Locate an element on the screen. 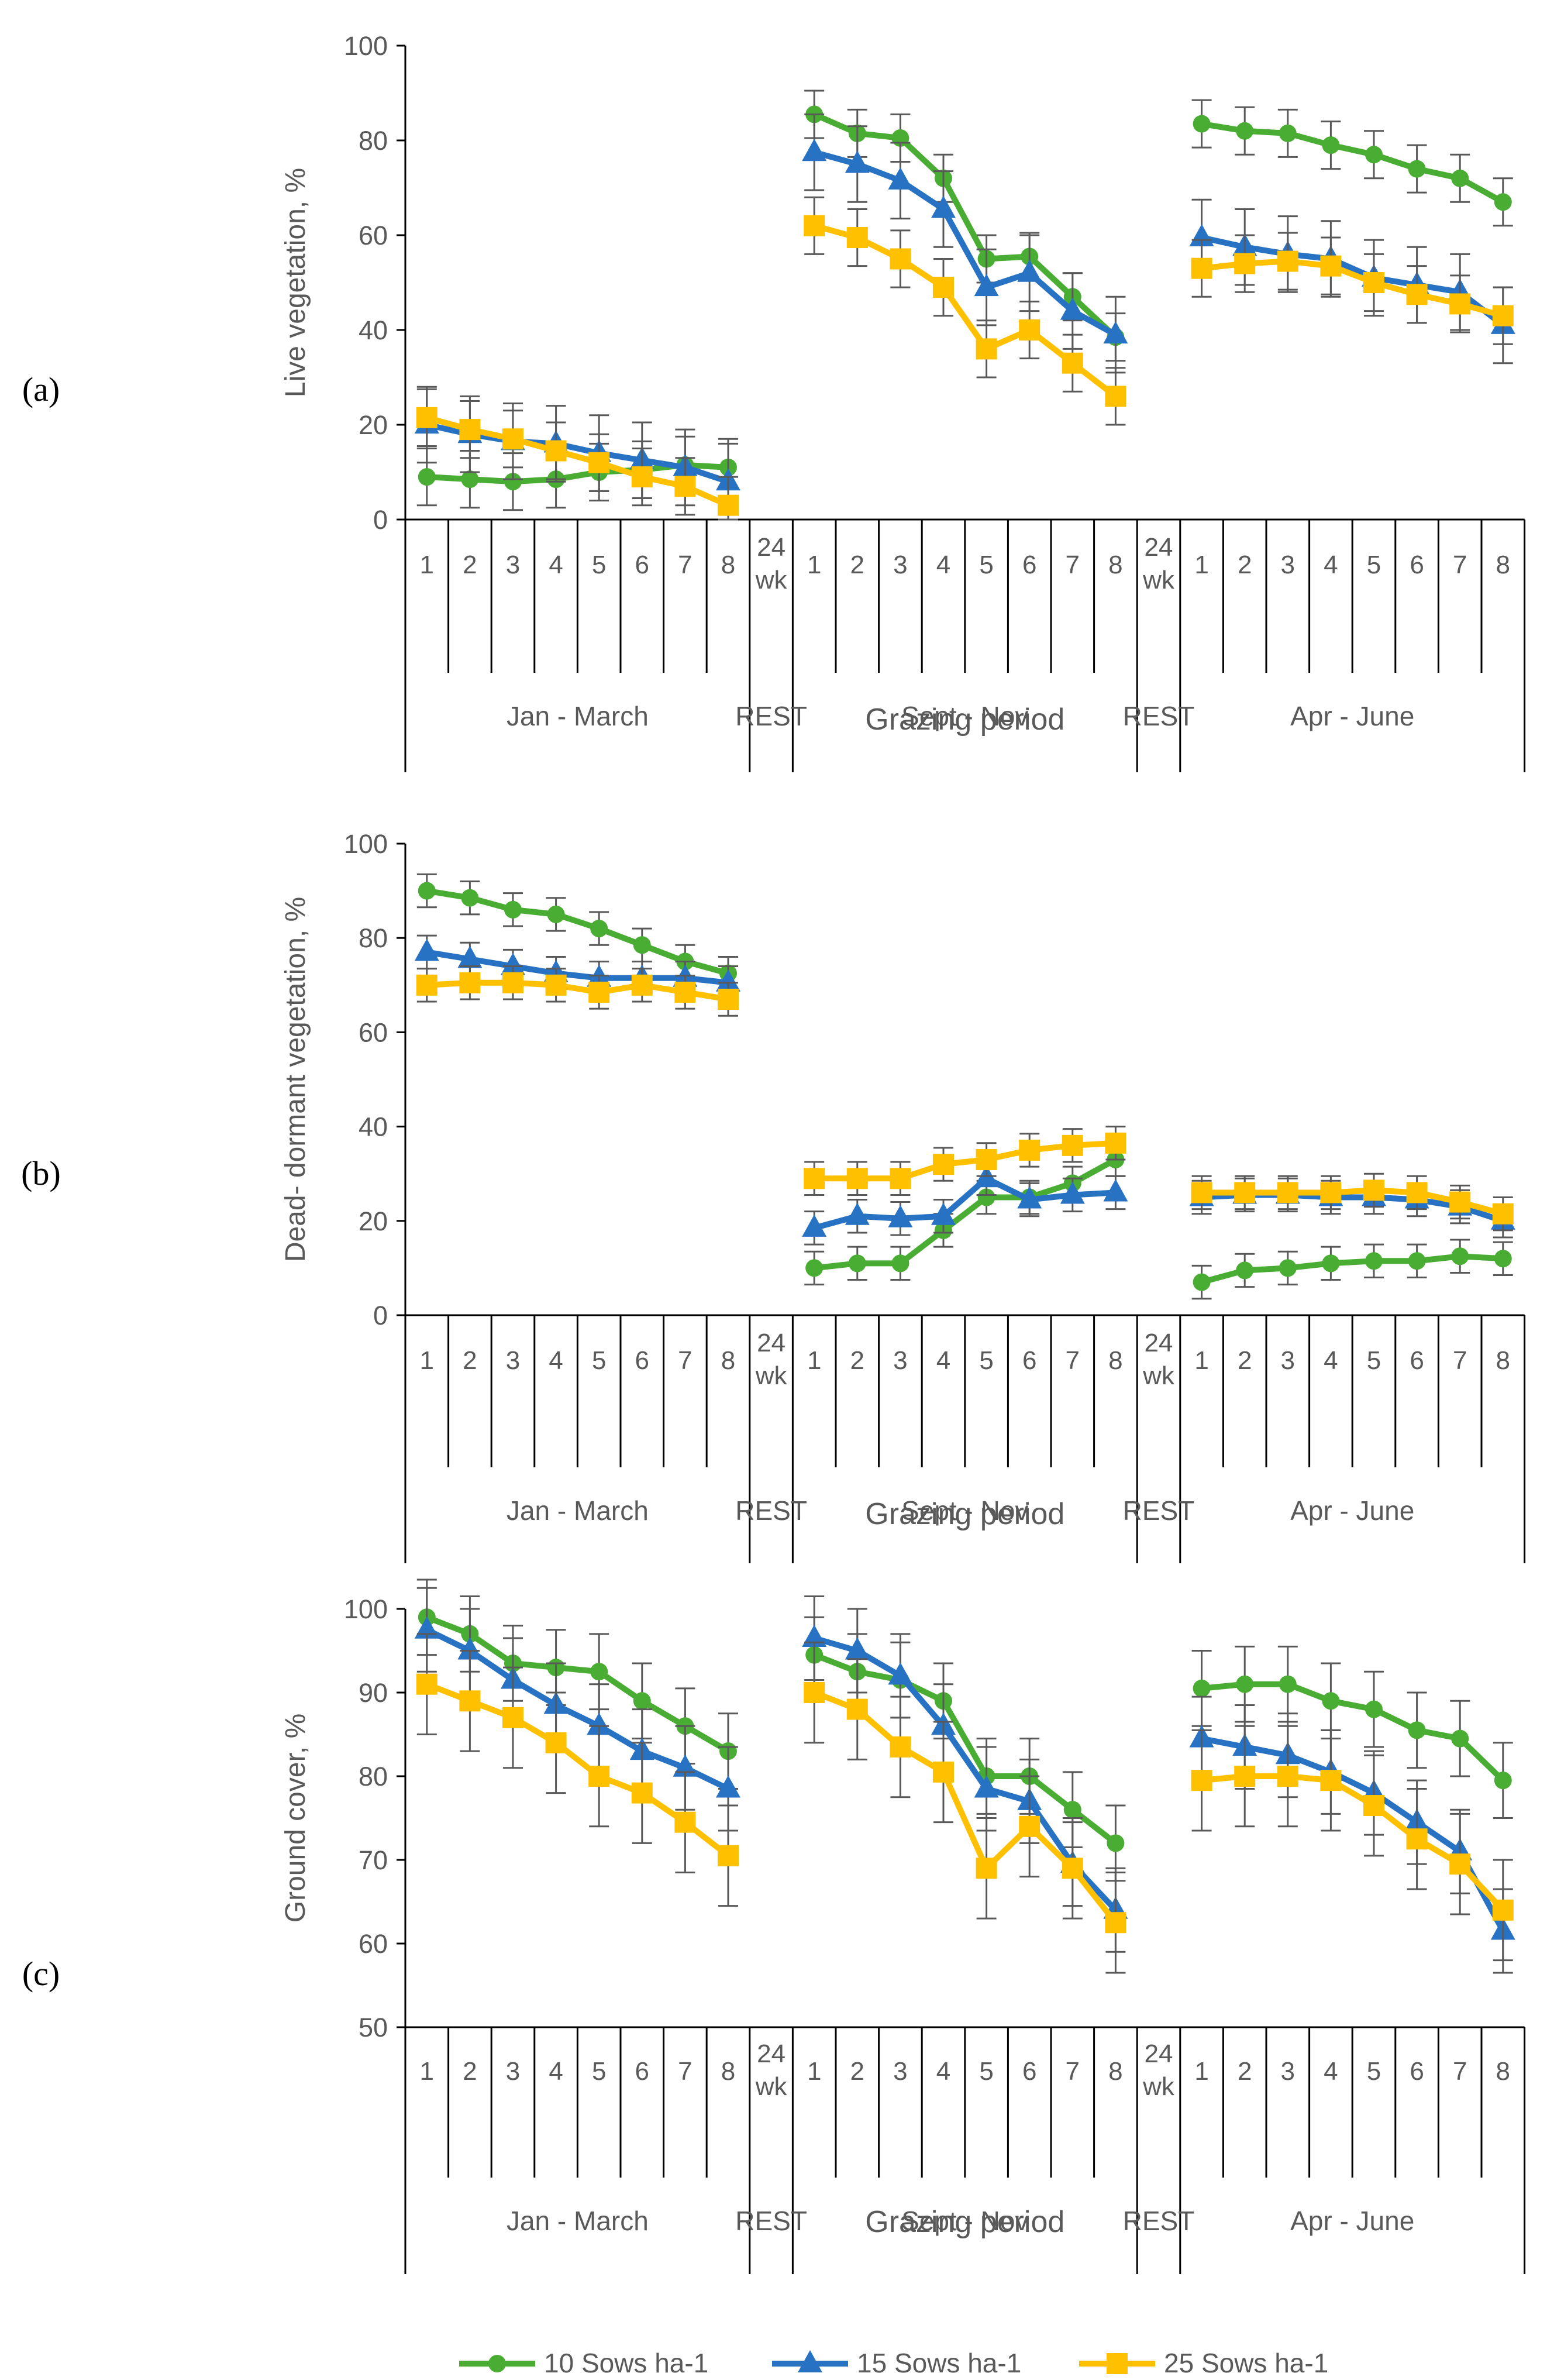  x-group-label: Sept - Nov is located at coordinates (964, 2221).